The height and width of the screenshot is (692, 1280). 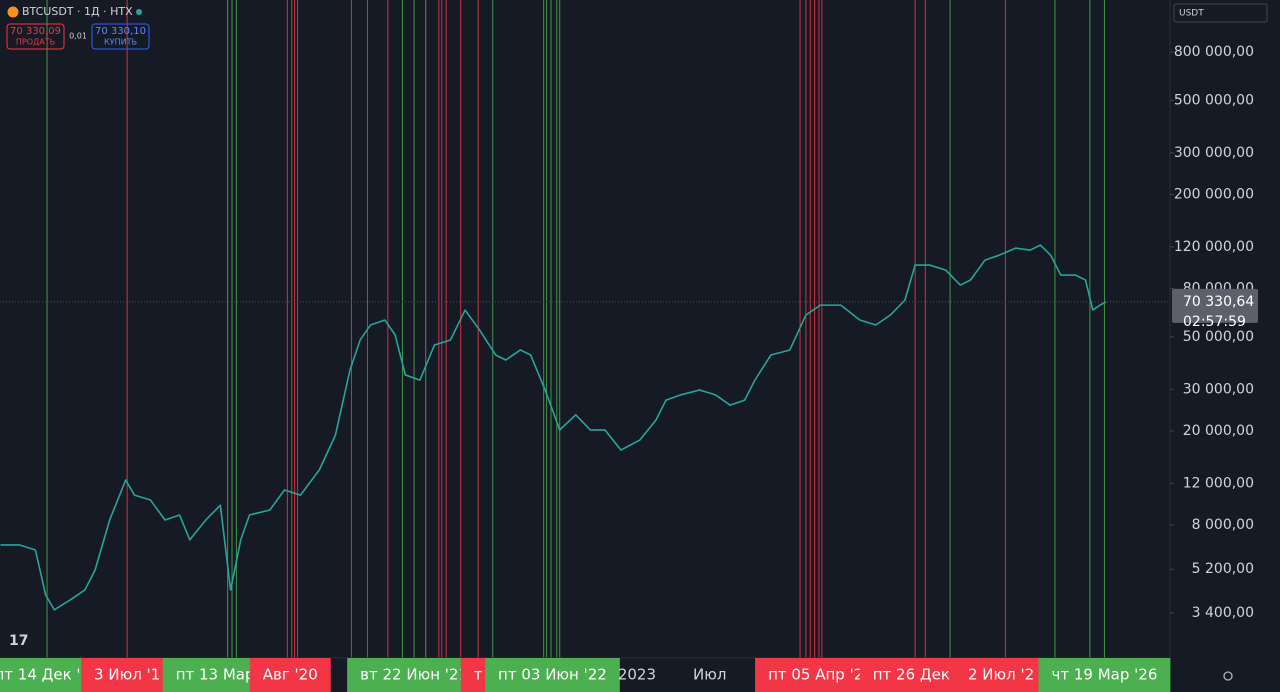 What do you see at coordinates (1218, 337) in the screenshot?
I see `y-tick-label: 50 000,00` at bounding box center [1218, 337].